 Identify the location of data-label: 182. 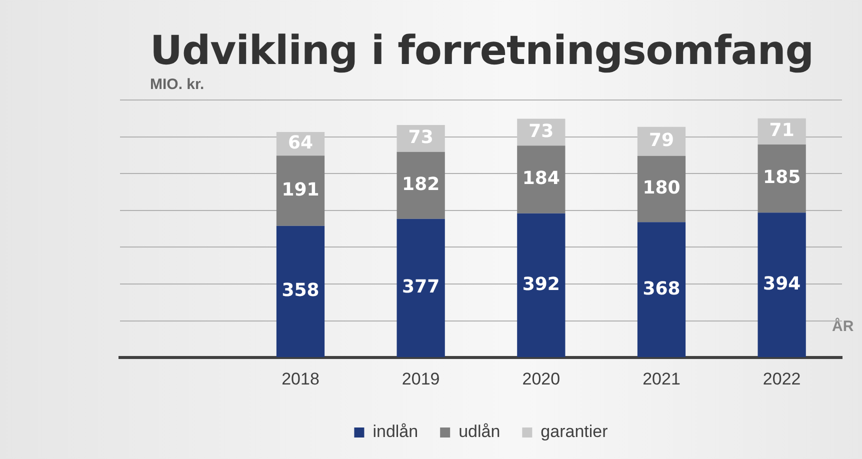
(421, 185).